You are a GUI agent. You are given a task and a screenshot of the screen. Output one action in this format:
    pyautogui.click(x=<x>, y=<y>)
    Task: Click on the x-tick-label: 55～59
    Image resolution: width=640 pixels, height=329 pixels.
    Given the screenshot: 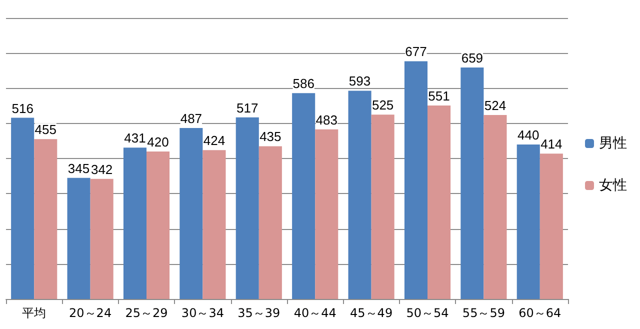 What is the action you would take?
    pyautogui.click(x=483, y=313)
    